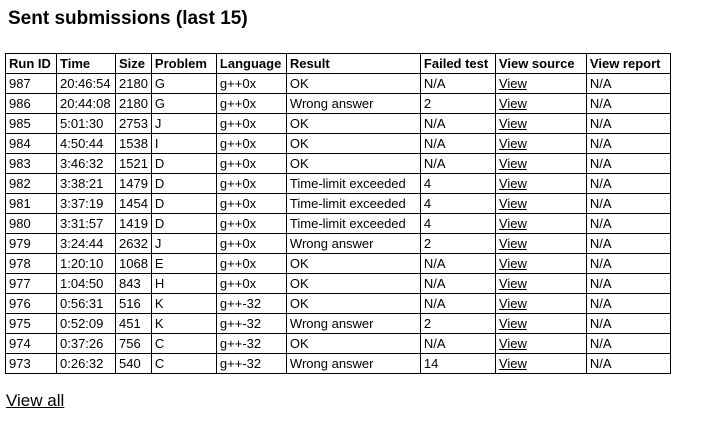 Image resolution: width=711 pixels, height=428 pixels. Describe the element at coordinates (457, 363) in the screenshot. I see `cell-failed-test: 14` at that location.